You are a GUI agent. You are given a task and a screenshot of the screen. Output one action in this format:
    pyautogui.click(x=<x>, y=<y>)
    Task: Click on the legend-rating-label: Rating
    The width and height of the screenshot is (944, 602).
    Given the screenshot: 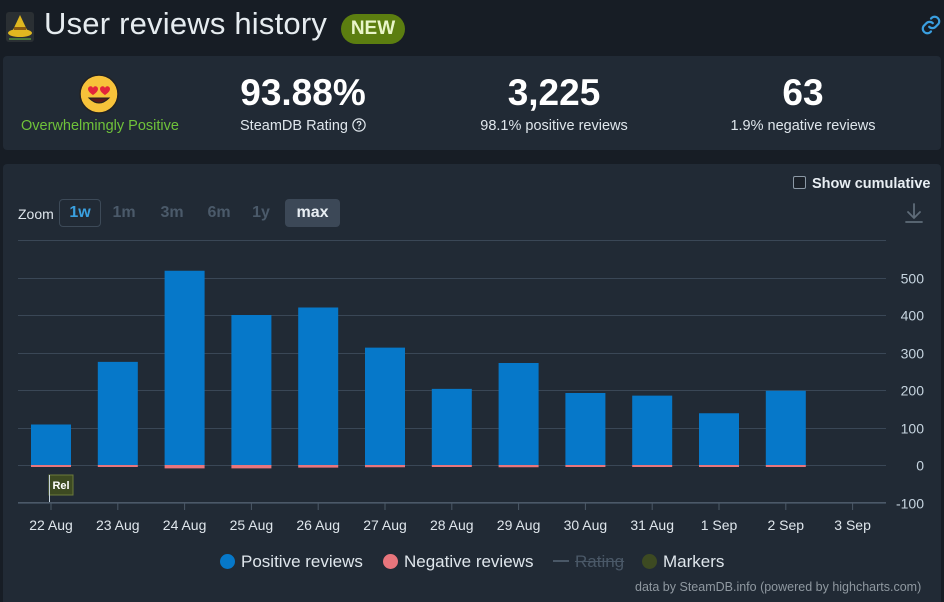 What is the action you would take?
    pyautogui.click(x=600, y=561)
    